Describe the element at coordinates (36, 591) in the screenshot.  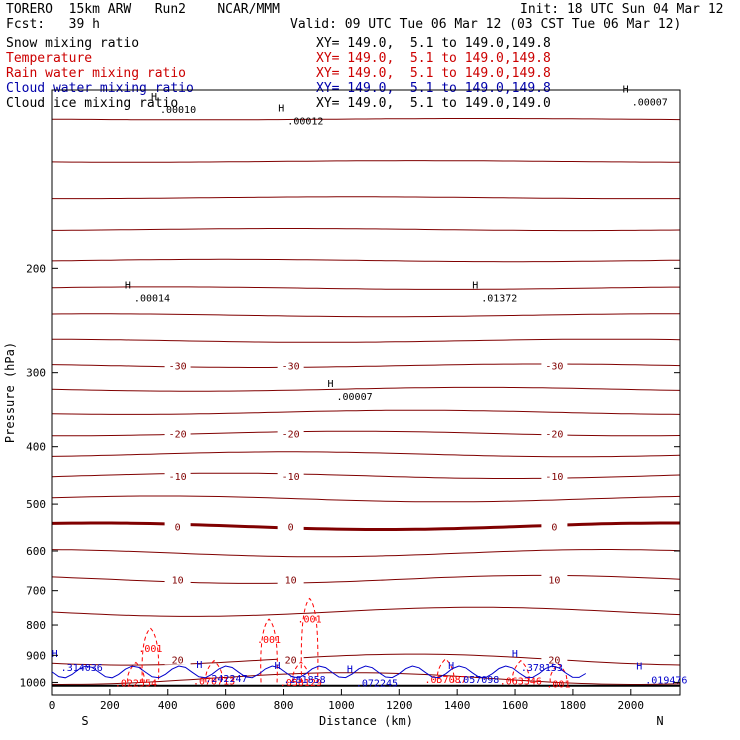
I see `y-tick-label: 700` at that location.